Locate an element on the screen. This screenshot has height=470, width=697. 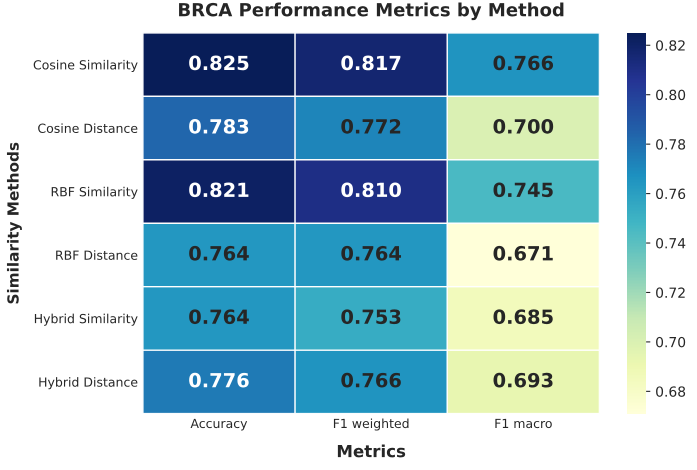
color-bar-label: 0.68 is located at coordinates (671, 391).